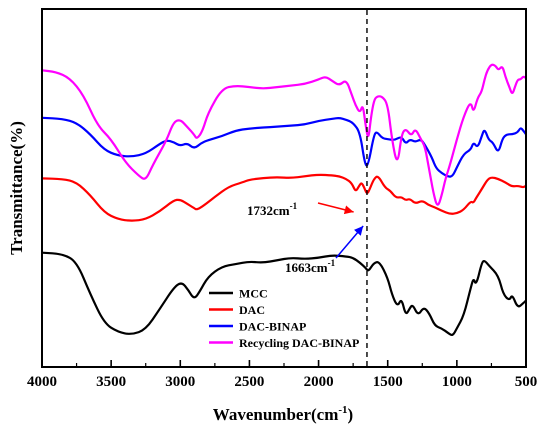  What do you see at coordinates (249, 382) in the screenshot?
I see `x-tick-label: 2500` at bounding box center [249, 382].